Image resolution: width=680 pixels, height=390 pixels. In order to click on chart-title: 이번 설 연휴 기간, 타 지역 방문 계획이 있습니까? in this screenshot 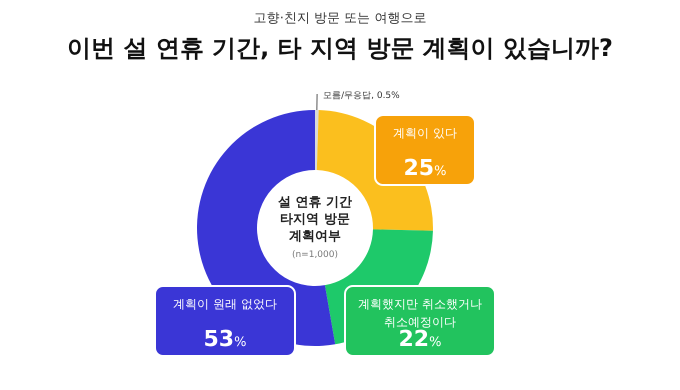, I will do `click(340, 48)`.